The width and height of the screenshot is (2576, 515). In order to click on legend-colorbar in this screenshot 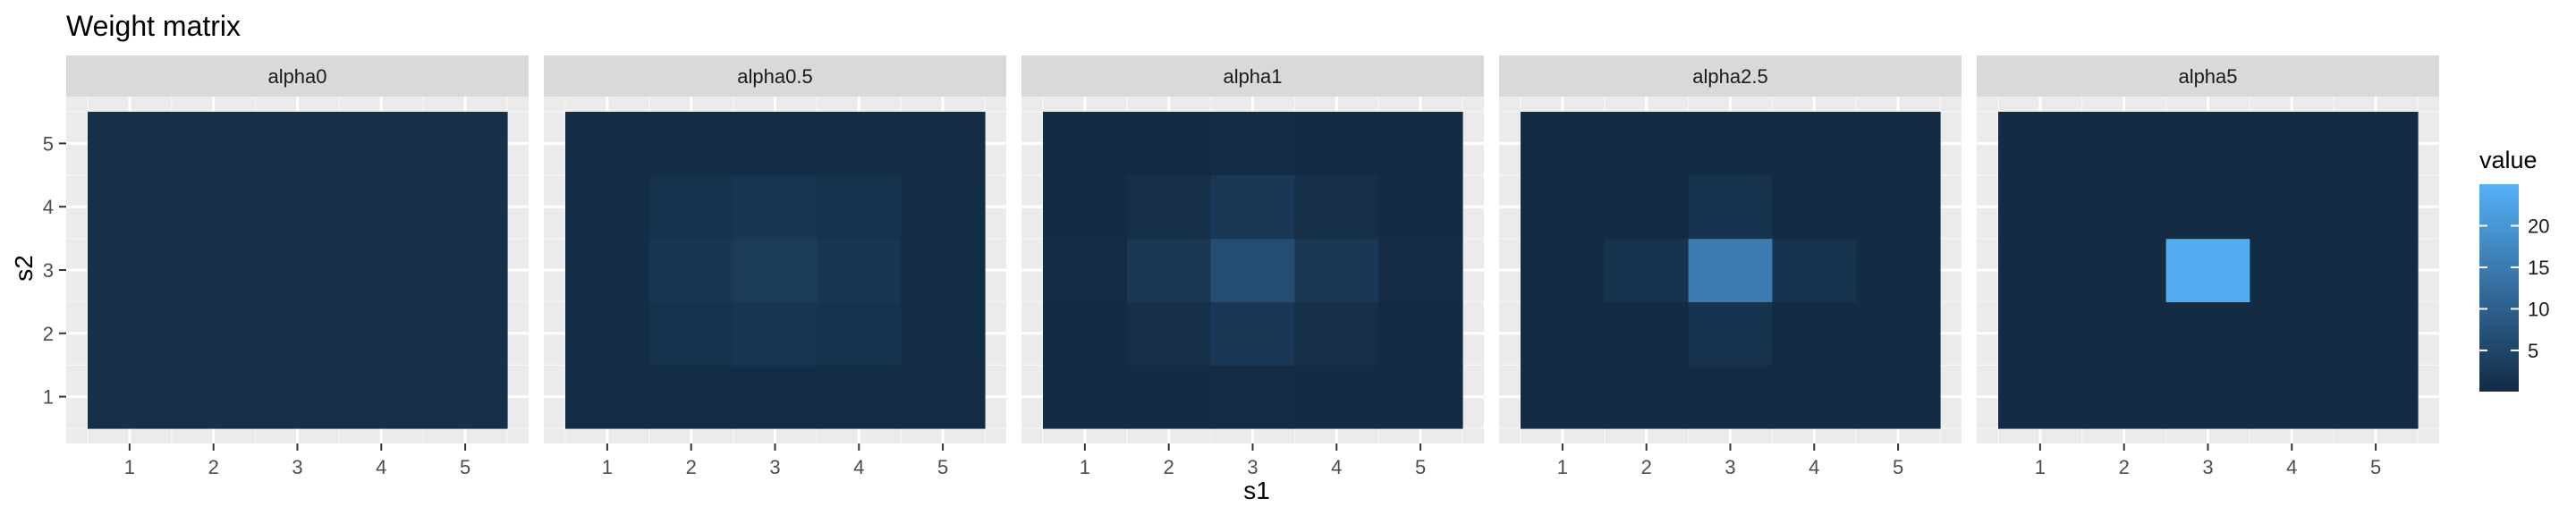, I will do `click(2499, 288)`.